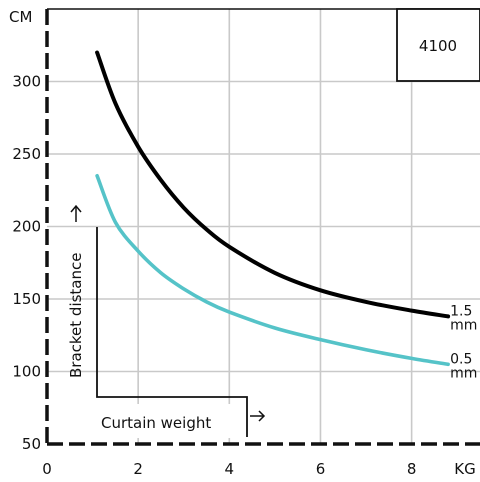  I want to click on y-tick-label: 100, so click(26, 372).